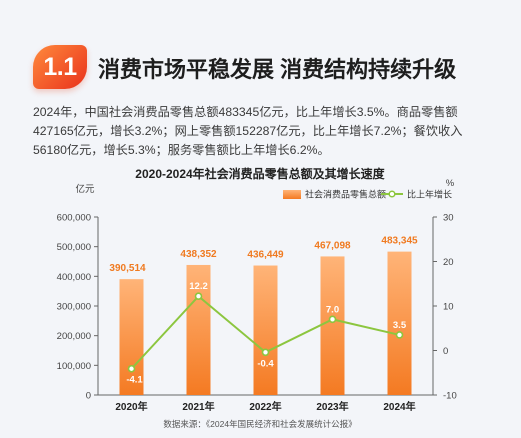  I want to click on legend-bar-label: 社会消费品零售总额, so click(345, 194).